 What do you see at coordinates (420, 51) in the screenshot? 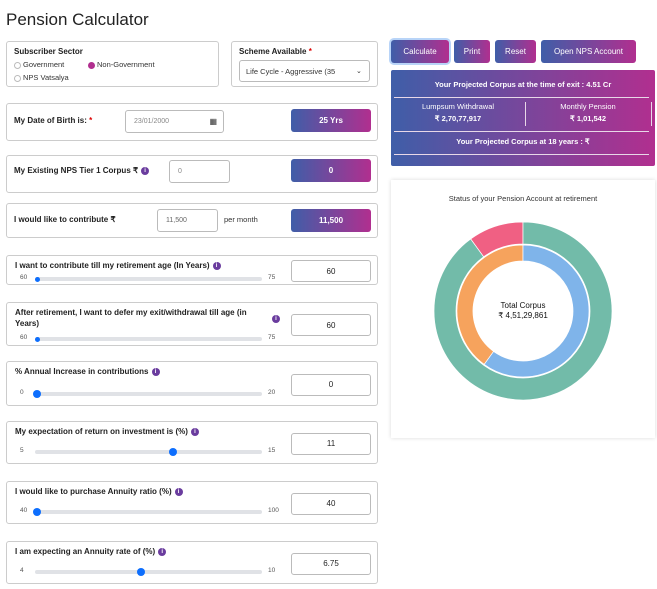
I see `calculate-button: Calculate` at bounding box center [420, 51].